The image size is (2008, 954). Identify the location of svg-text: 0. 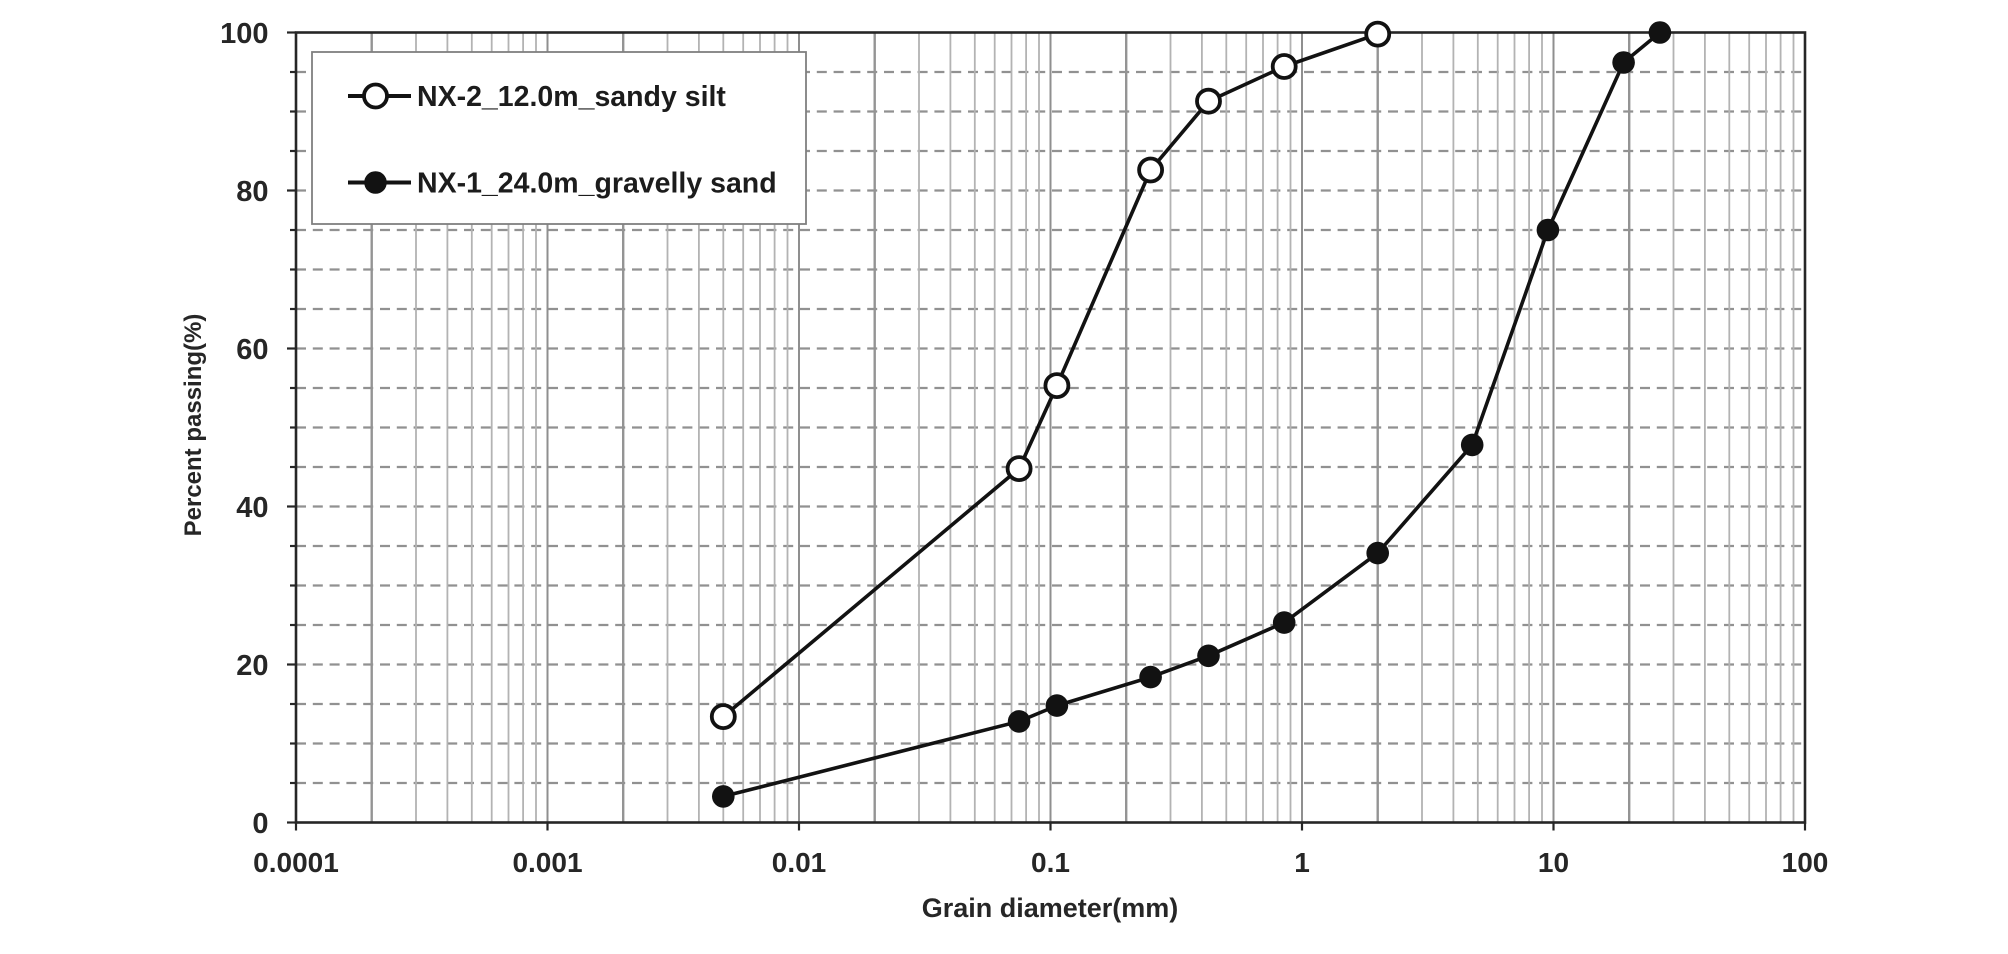
(260, 824).